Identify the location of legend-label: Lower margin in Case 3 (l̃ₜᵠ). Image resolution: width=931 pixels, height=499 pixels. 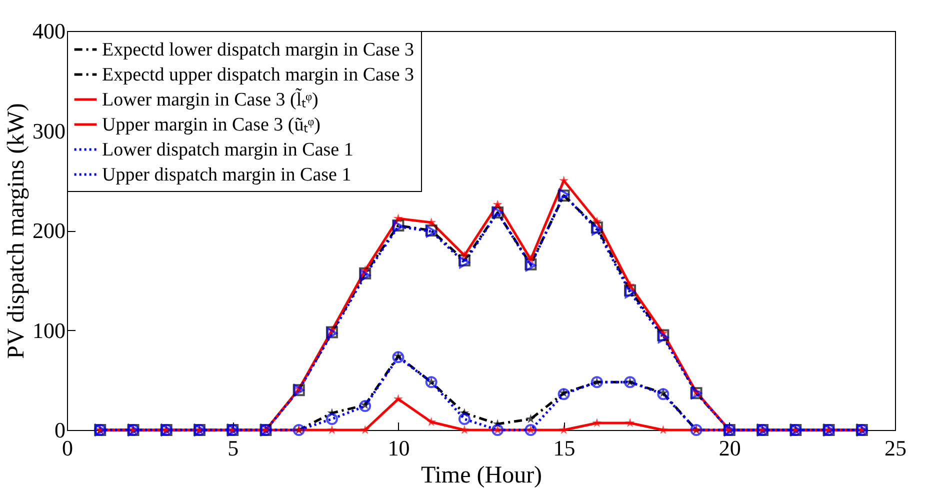
(210, 99).